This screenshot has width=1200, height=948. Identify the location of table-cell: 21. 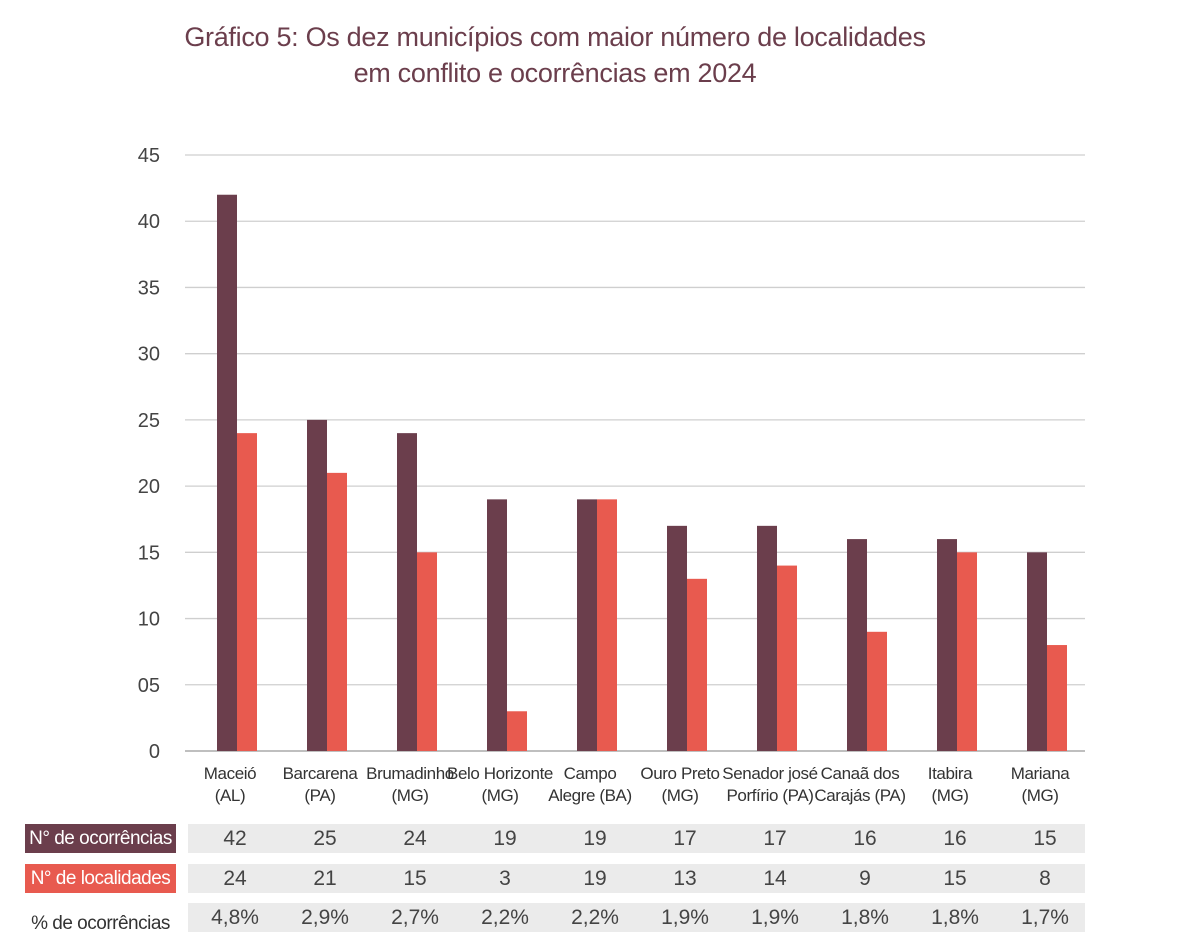
(325, 878).